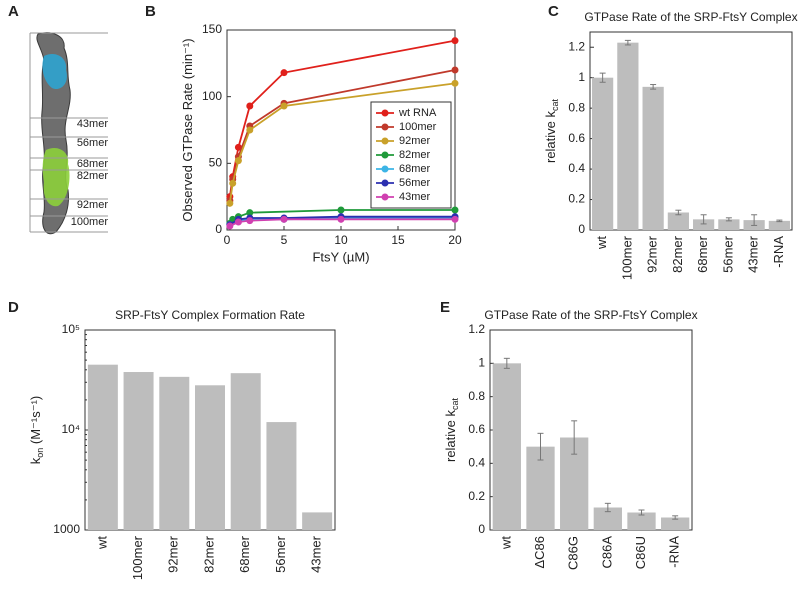 The image size is (800, 593). What do you see at coordinates (415, 155) in the screenshot?
I see `legend-label: 82mer` at bounding box center [415, 155].